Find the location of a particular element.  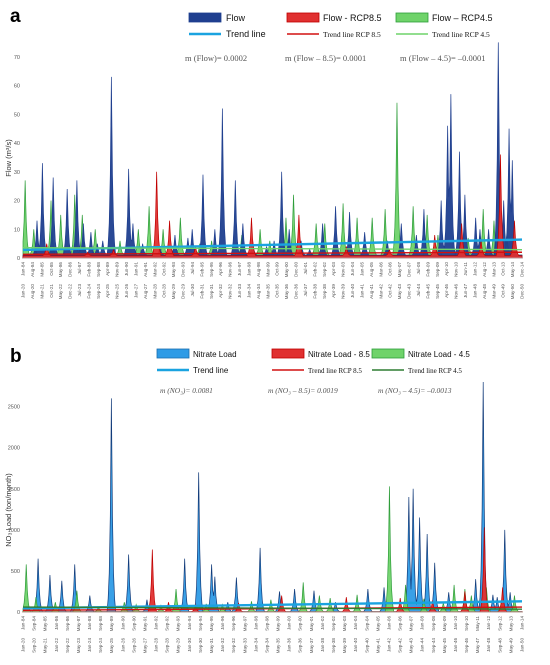

legend-b-label-trend: Trend line is located at coordinates (211, 370).